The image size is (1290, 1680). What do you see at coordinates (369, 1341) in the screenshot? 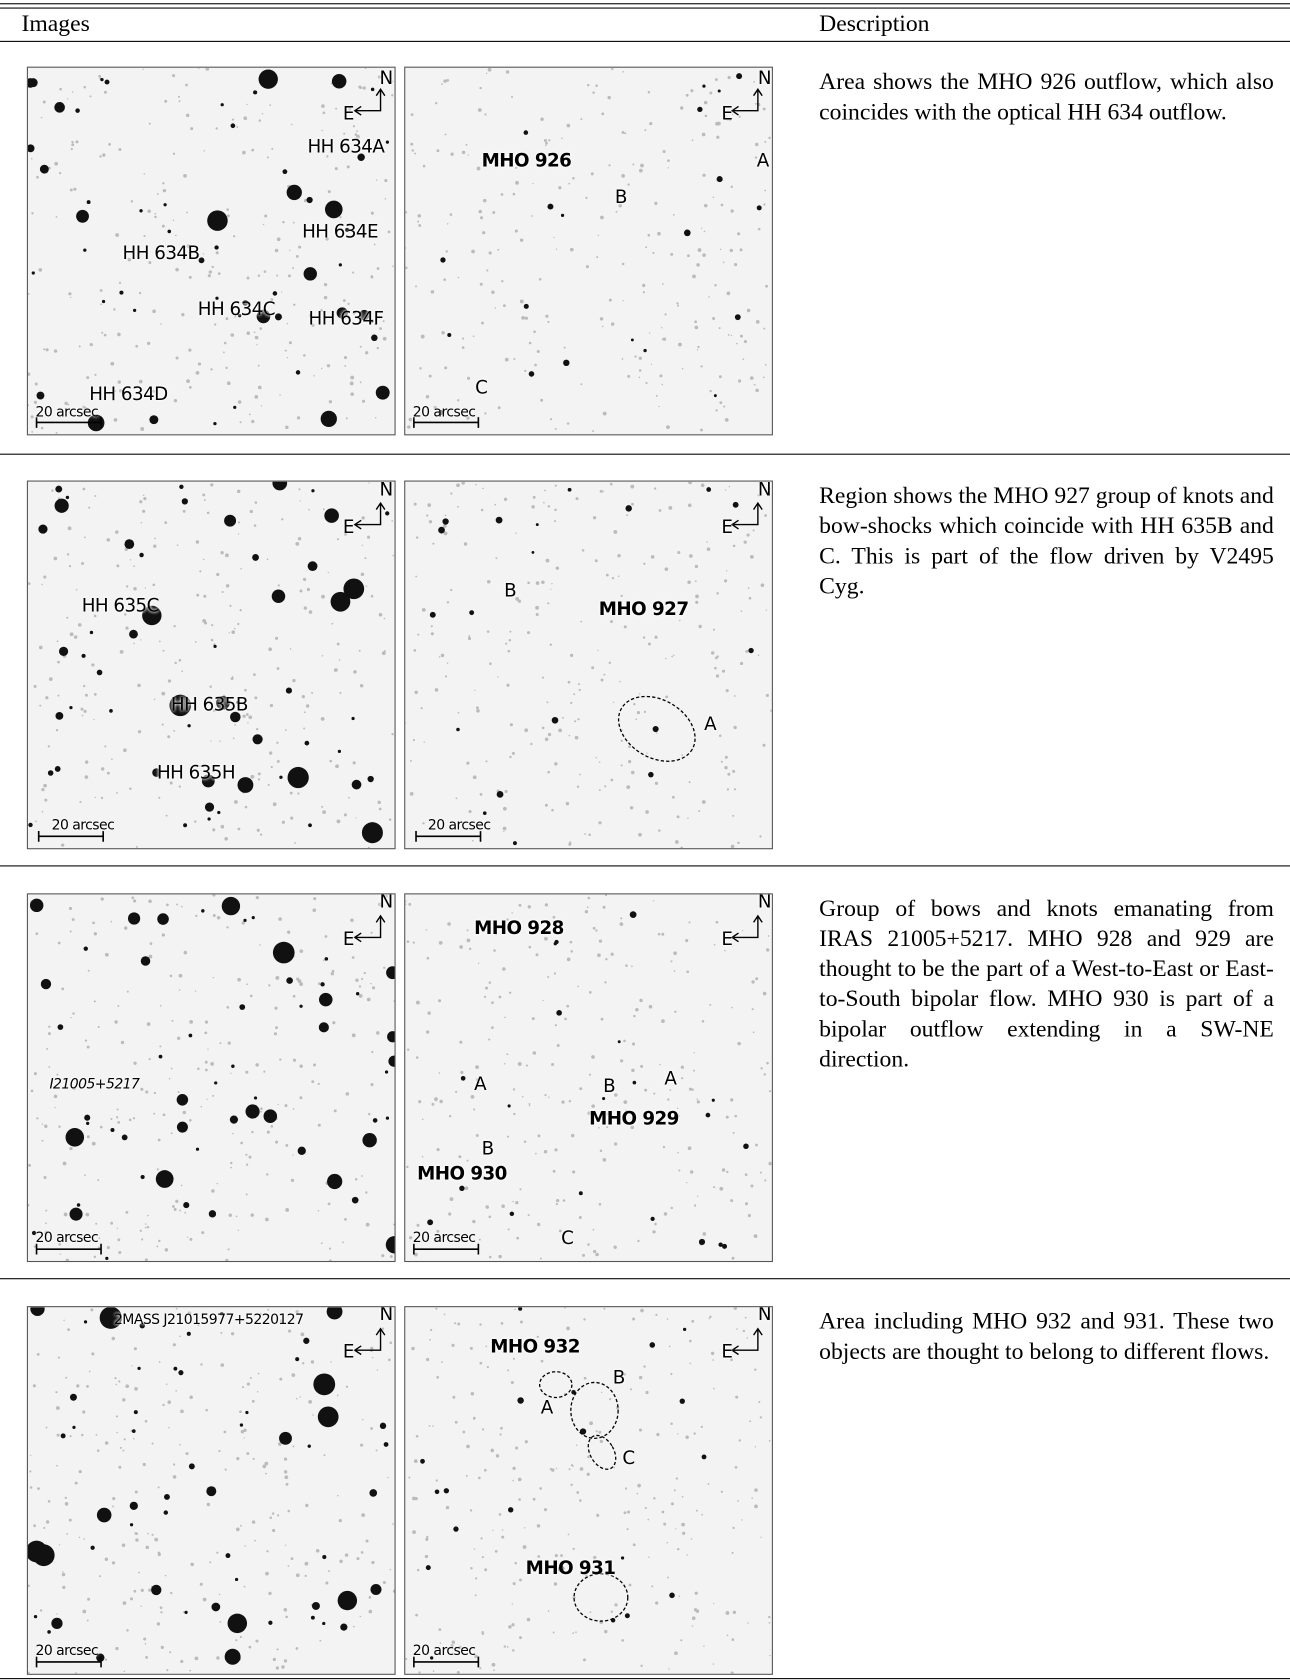
I see `compass` at bounding box center [369, 1341].